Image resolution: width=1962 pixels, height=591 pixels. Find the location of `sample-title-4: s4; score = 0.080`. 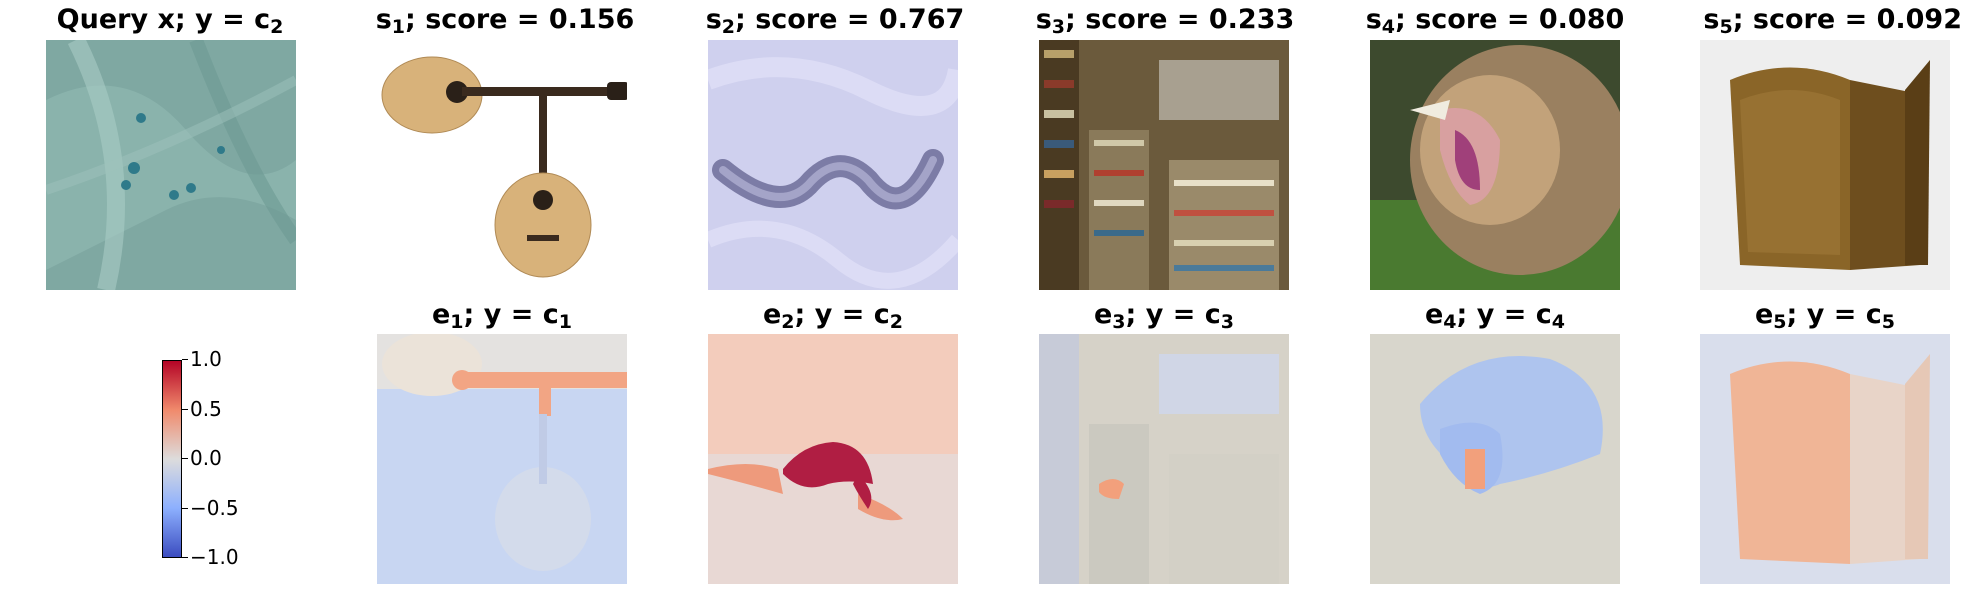

sample-title-4: s4; score = 0.080 is located at coordinates (1495, 21).